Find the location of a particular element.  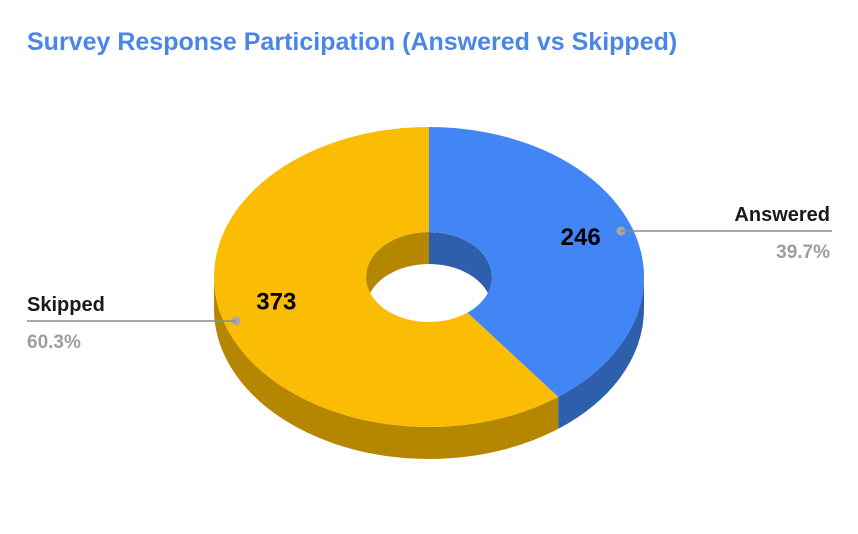

chart-hole is located at coordinates (429, 277).